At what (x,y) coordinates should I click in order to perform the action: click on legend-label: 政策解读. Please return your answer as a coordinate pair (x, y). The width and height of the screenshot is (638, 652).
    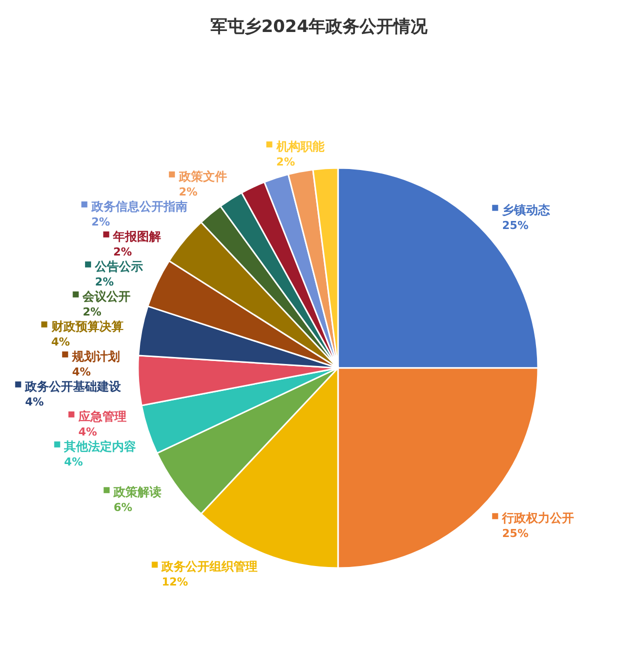
    Looking at the image, I should click on (137, 492).